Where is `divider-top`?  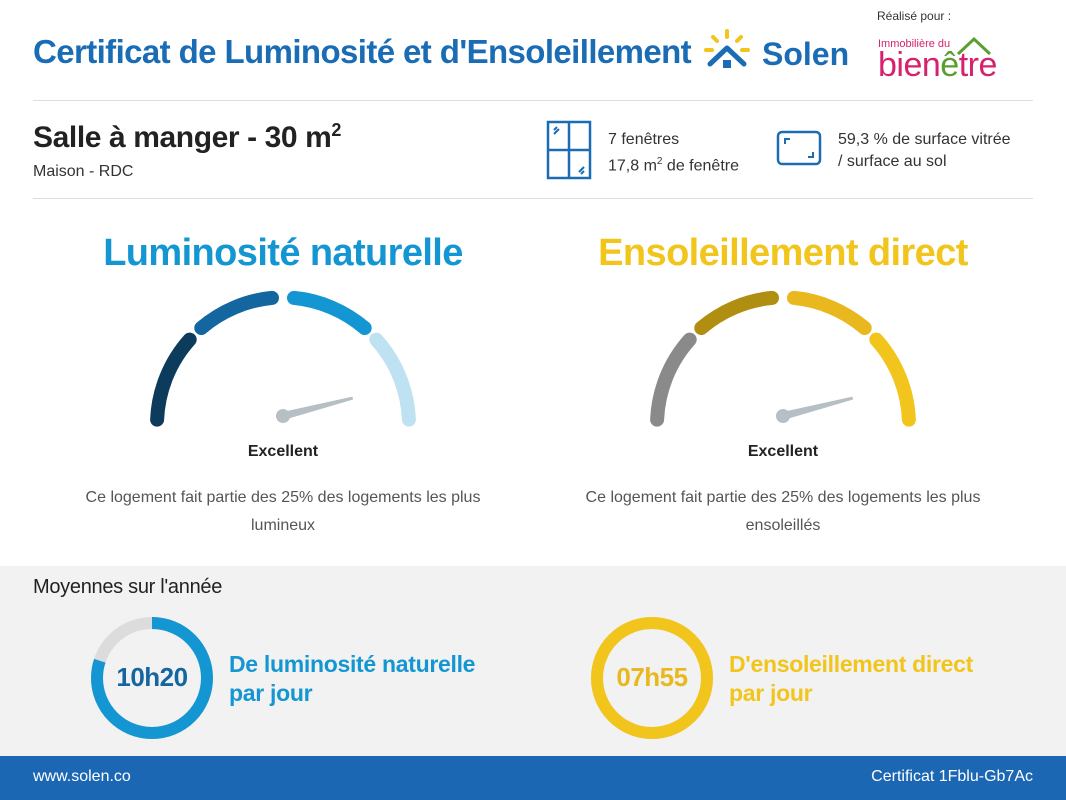 divider-top is located at coordinates (533, 100).